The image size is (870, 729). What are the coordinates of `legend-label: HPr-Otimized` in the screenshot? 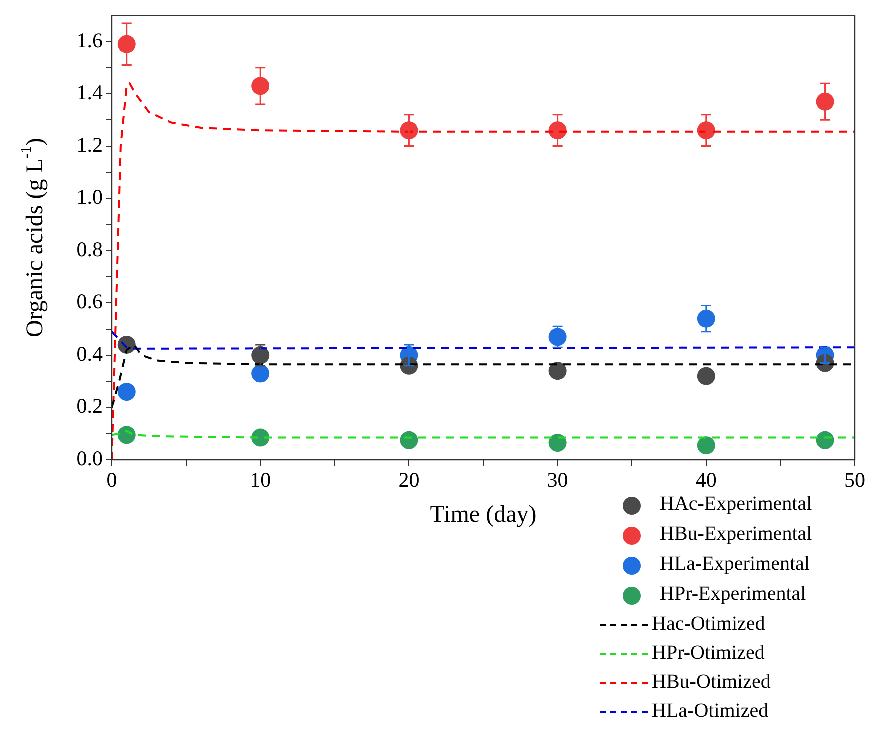 It's located at (708, 653).